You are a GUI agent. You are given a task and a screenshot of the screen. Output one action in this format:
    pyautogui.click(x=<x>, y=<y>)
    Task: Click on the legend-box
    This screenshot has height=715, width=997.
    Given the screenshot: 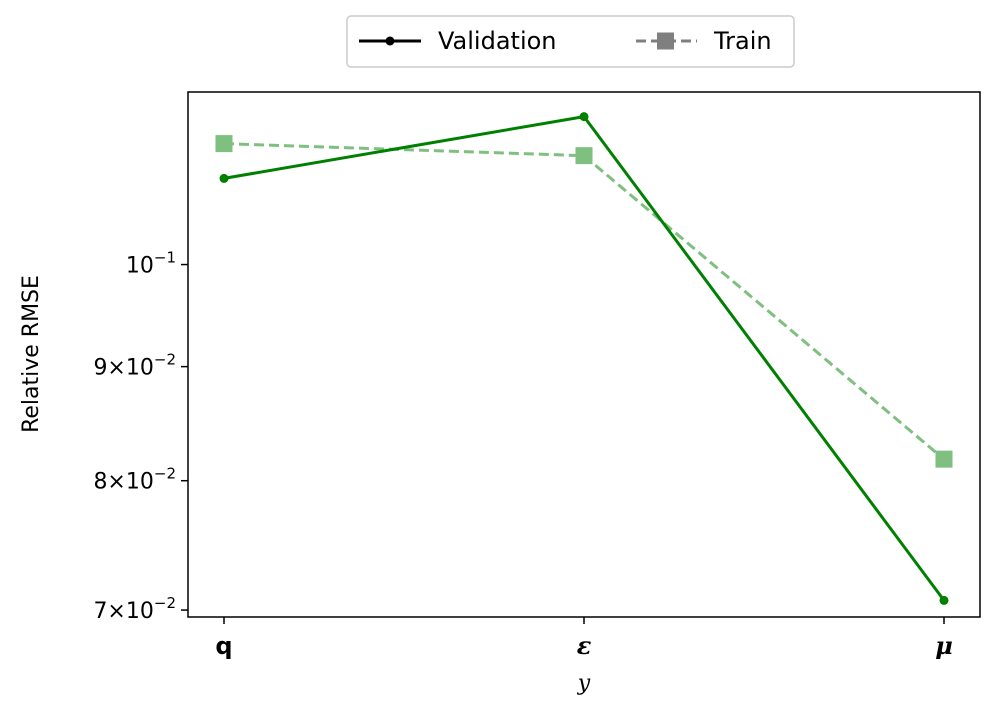 What is the action you would take?
    pyautogui.click(x=570, y=41)
    